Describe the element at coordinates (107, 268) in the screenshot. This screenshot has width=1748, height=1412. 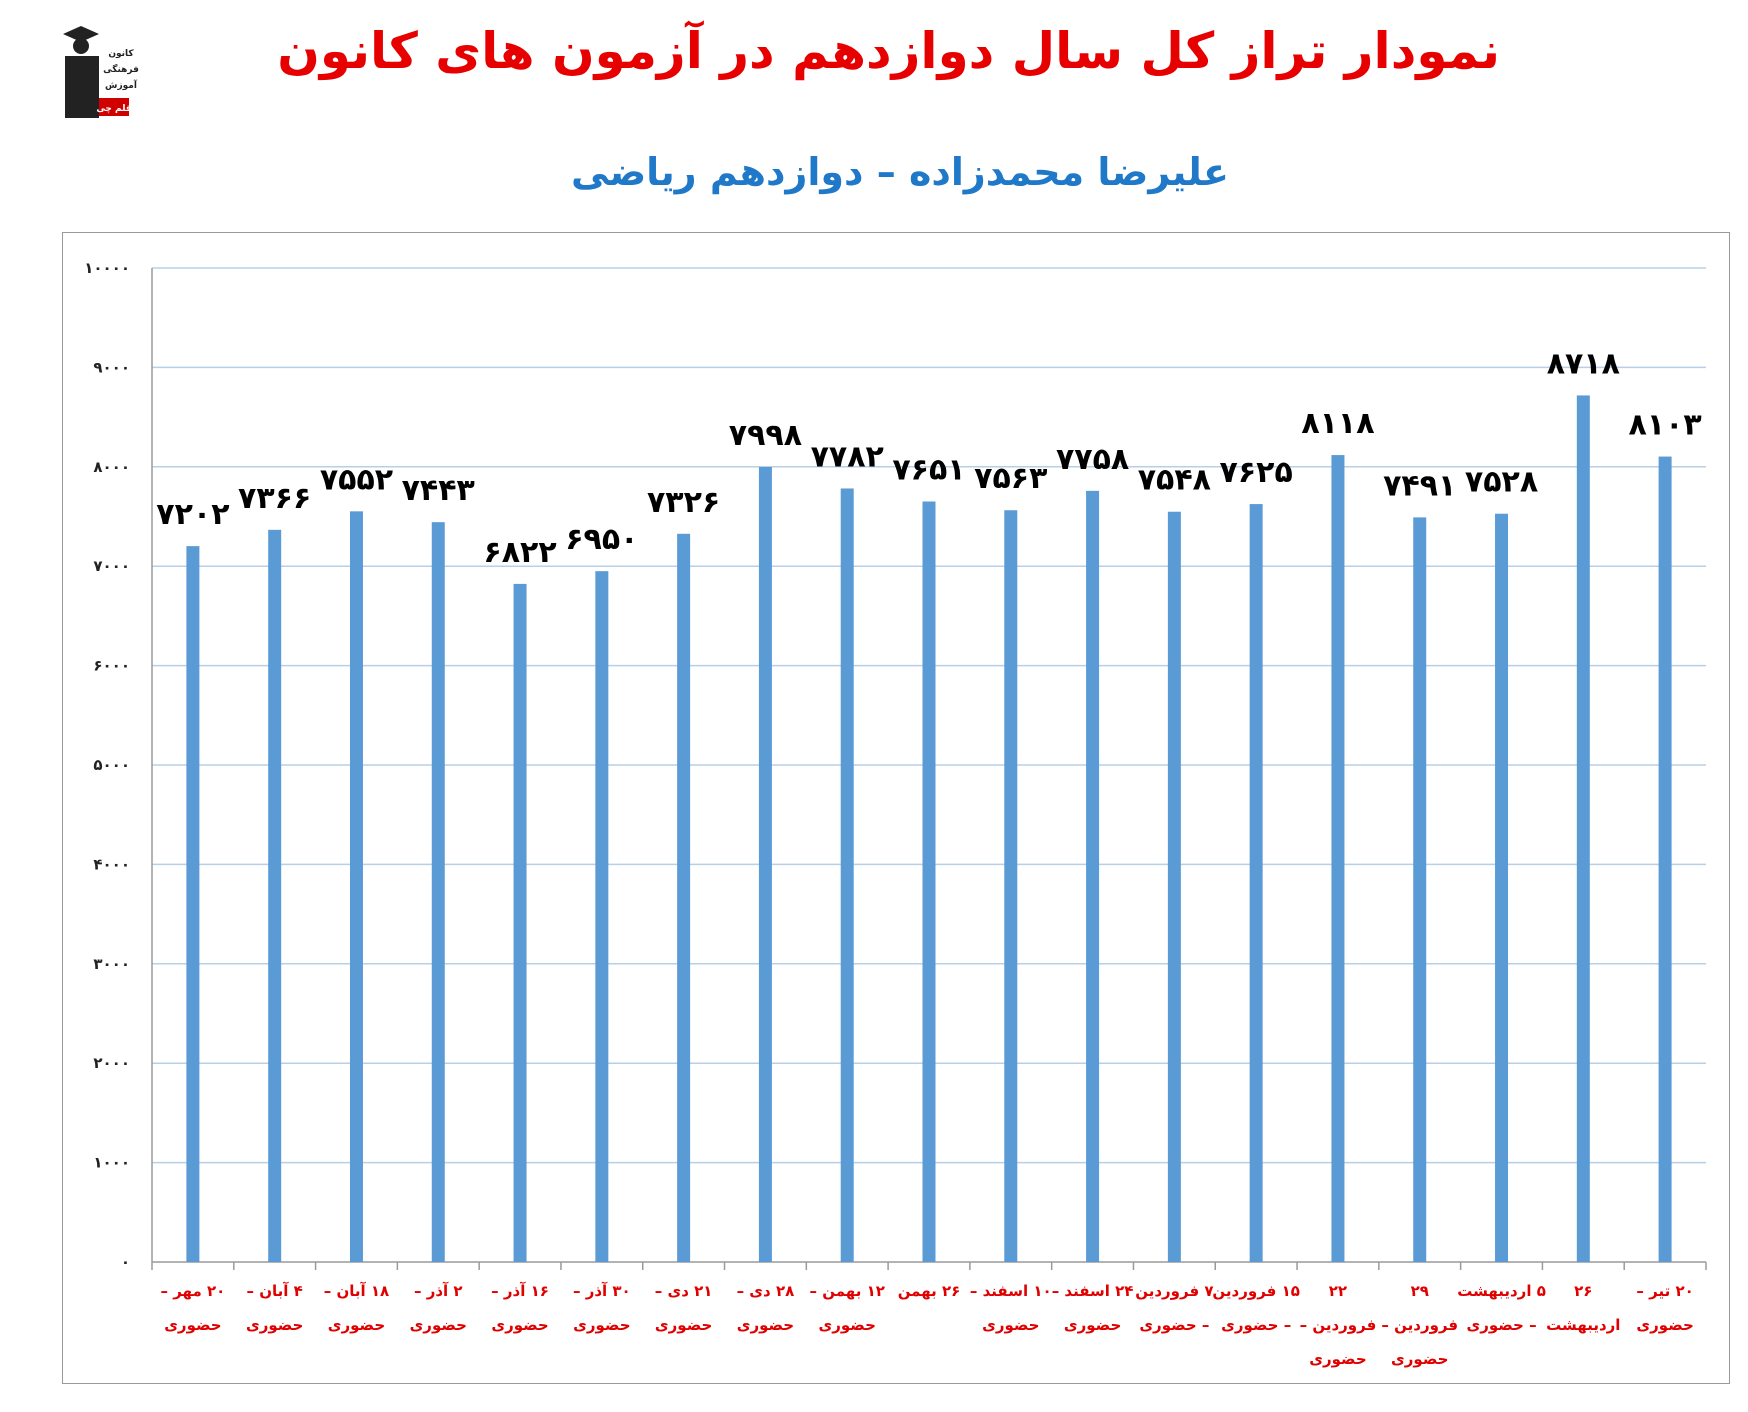
I see `y-tick-label: ۱۰۰۰۰` at that location.